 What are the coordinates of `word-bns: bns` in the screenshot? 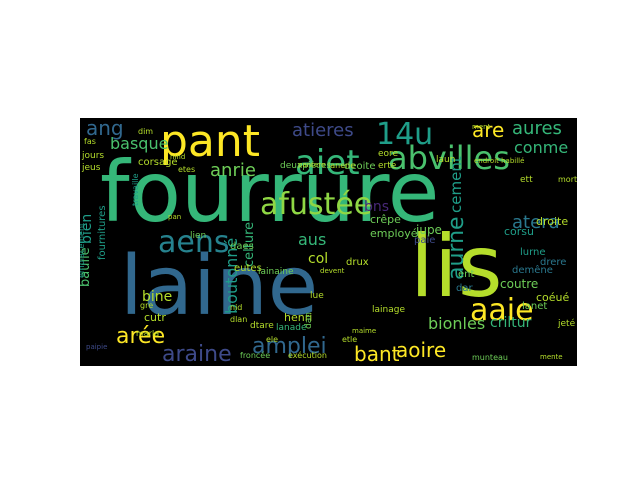 It's located at (377, 207).